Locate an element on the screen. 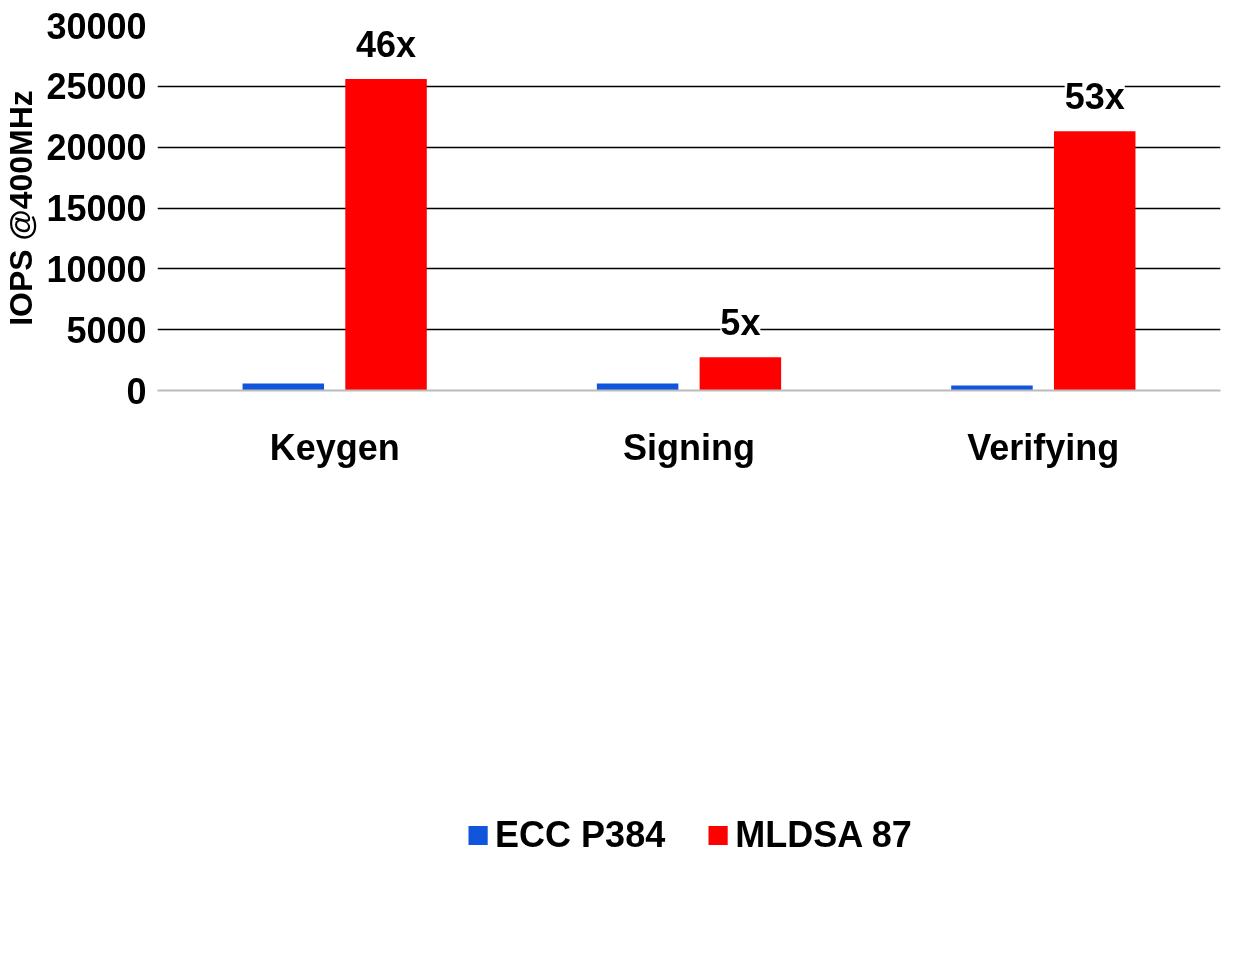  x-tick-label: Keygen is located at coordinates (334, 447).